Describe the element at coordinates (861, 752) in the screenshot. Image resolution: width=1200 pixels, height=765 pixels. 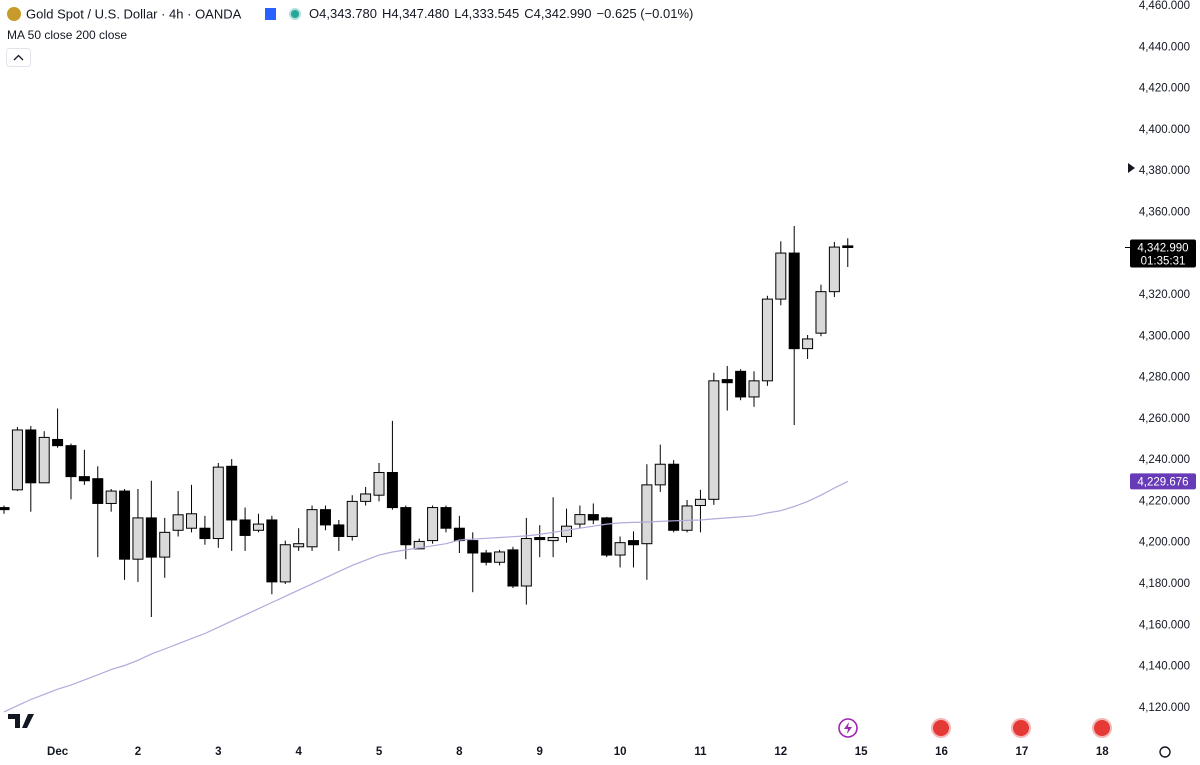
I see `x-tick-label: 15` at that location.